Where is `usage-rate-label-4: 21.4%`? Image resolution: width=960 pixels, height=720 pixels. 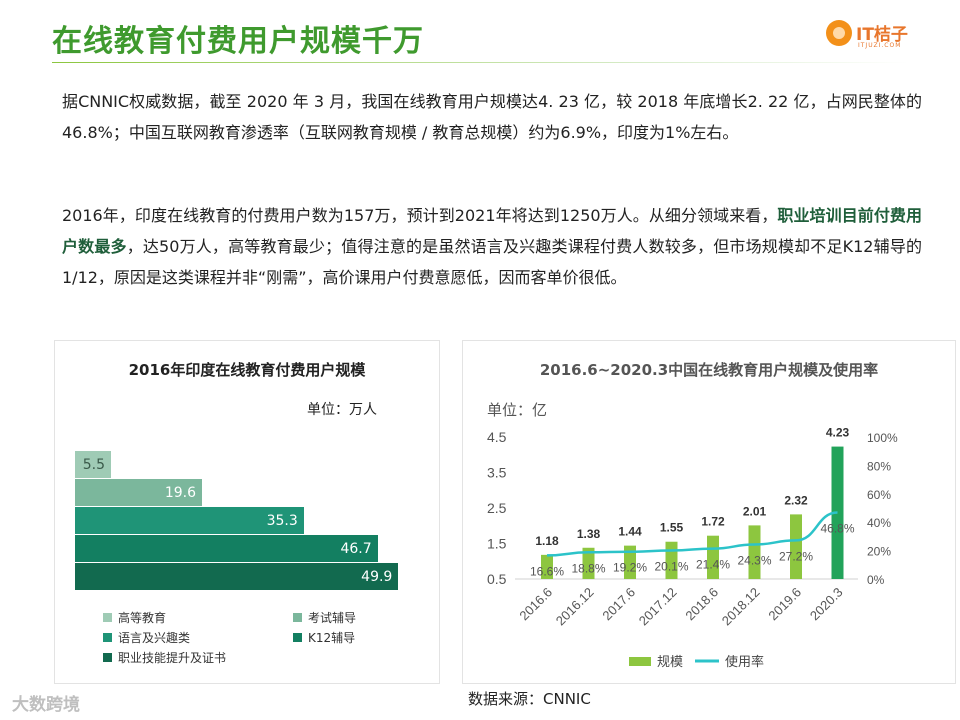 usage-rate-label-4: 21.4% is located at coordinates (713, 565).